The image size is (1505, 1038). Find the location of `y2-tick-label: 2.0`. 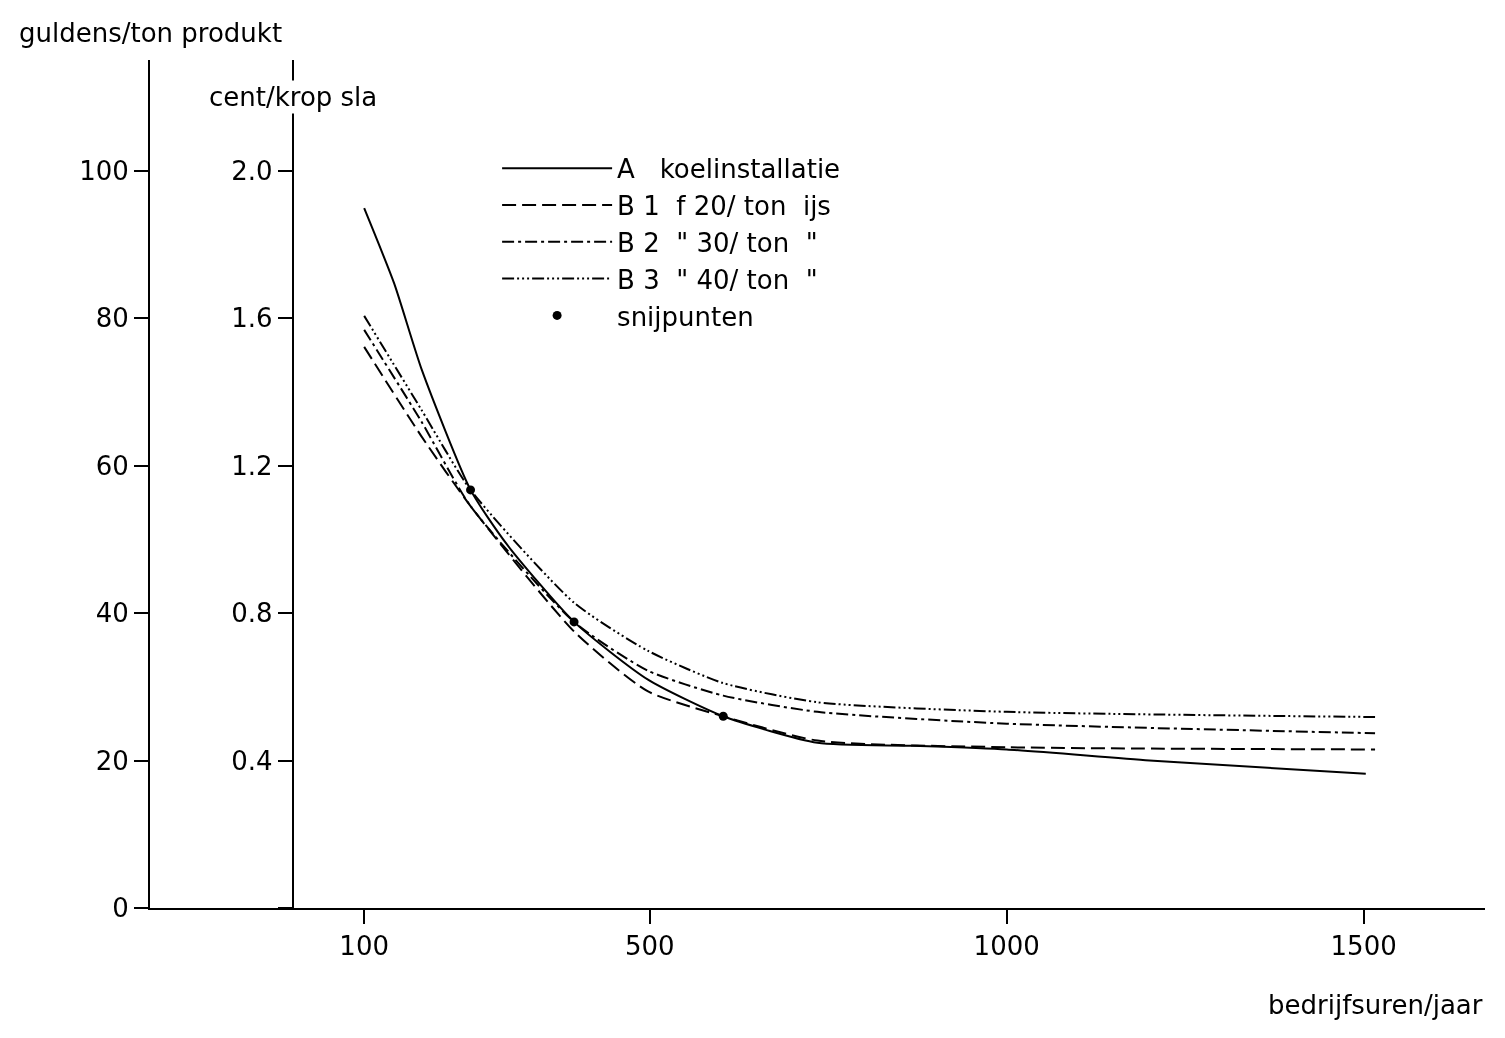

y2-tick-label: 2.0 is located at coordinates (252, 170).